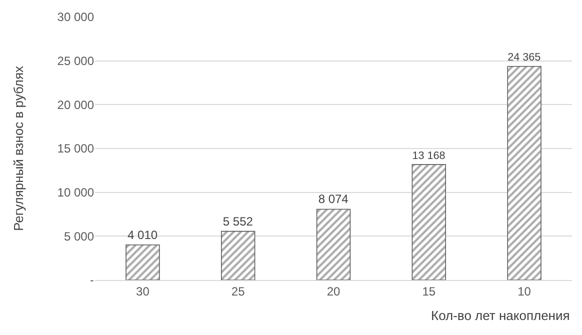 This screenshot has width=582, height=335. I want to click on y-tick-label: 15 000, so click(75, 149).